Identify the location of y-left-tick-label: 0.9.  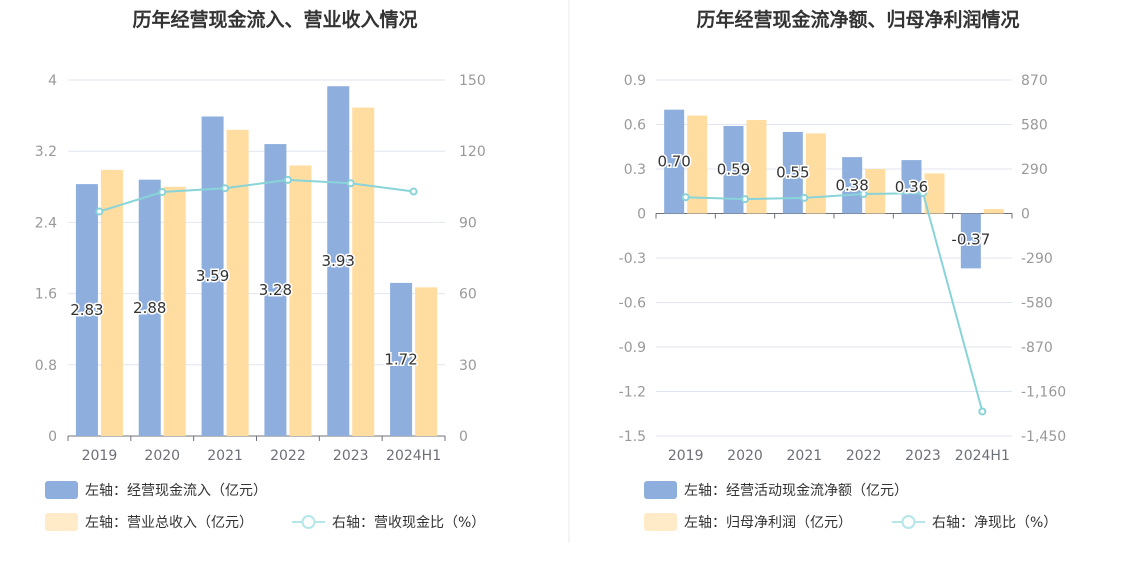
(635, 81).